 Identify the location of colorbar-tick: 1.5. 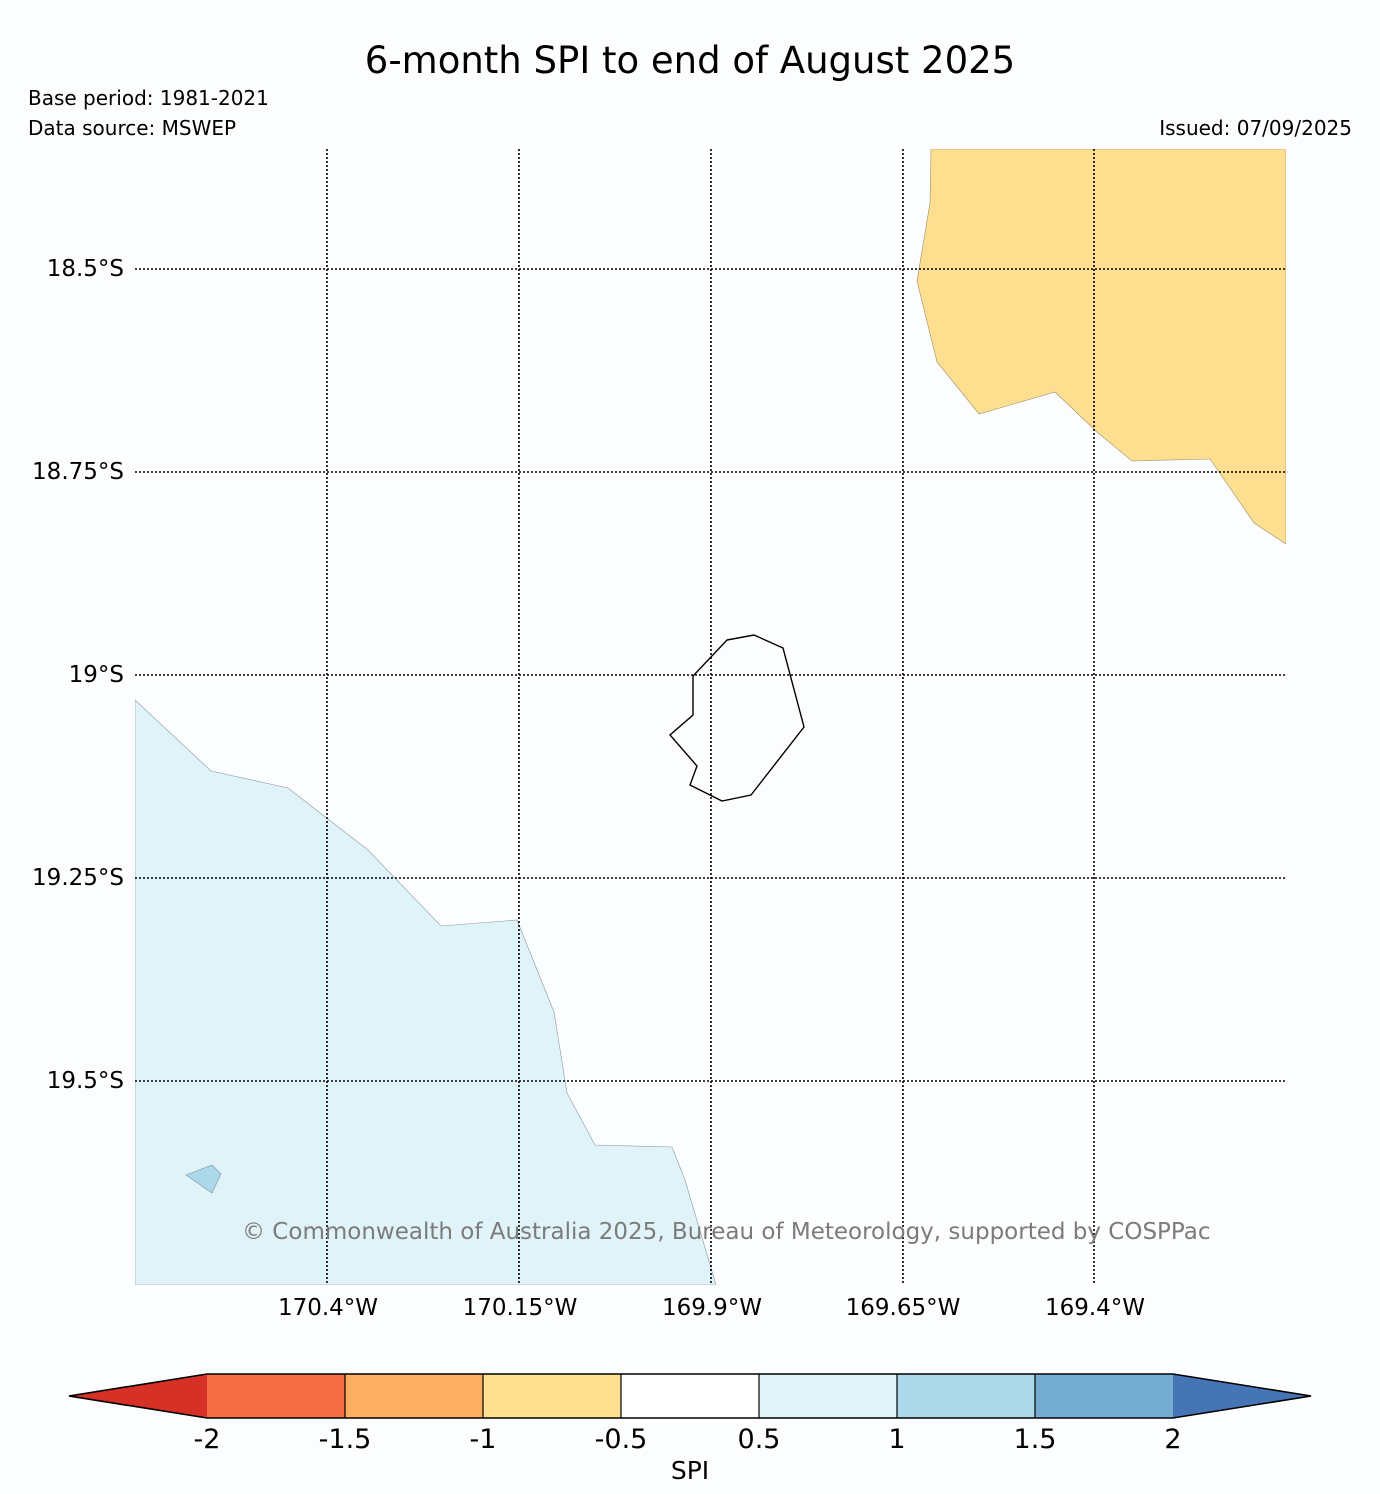
(1035, 1439).